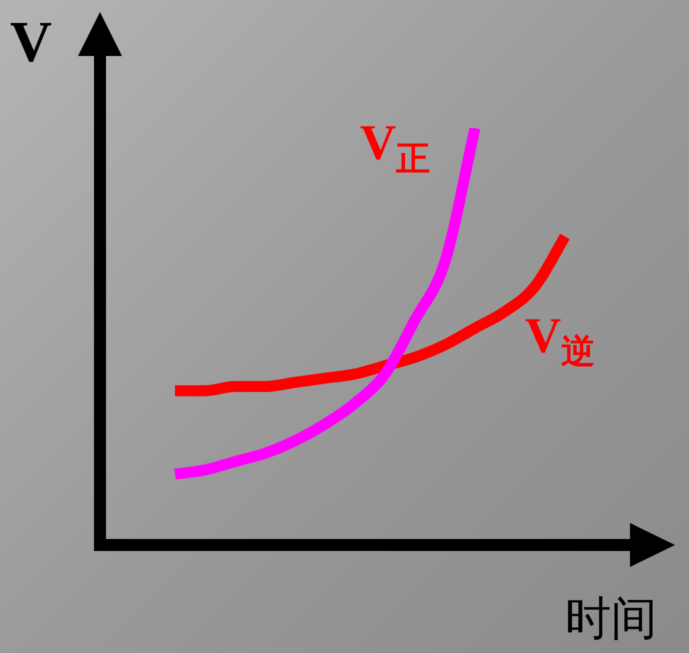 The image size is (689, 653). I want to click on series-label: V$_{逆}$, so click(560, 340).